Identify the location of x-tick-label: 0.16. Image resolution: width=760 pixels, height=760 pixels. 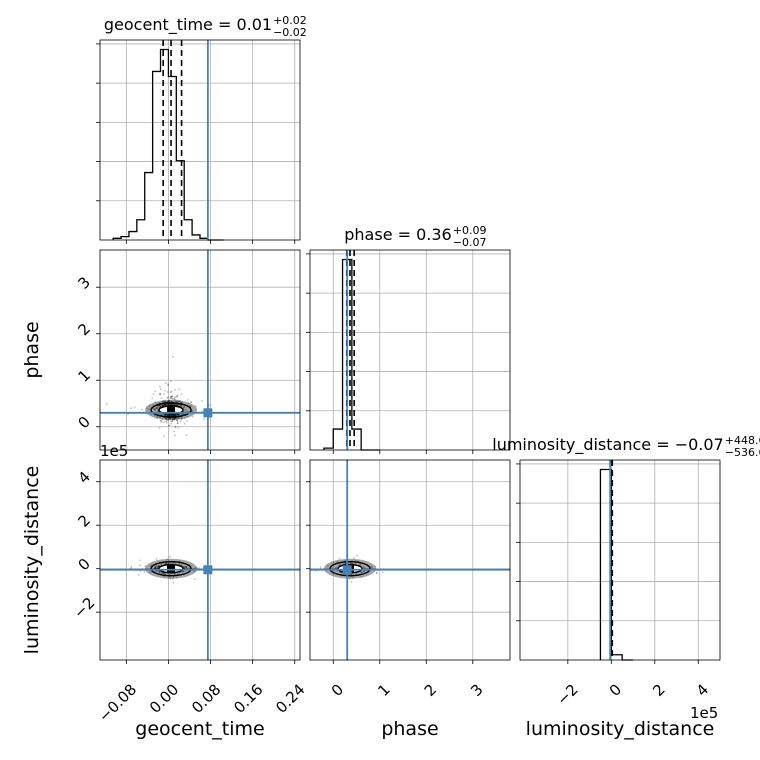
(248, 698).